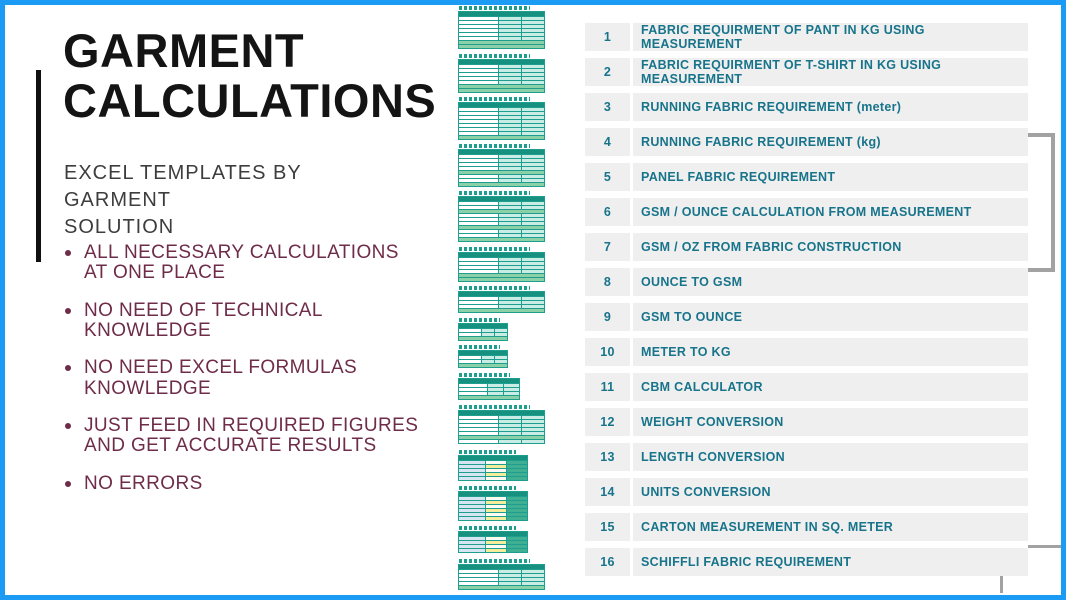 The width and height of the screenshot is (1066, 600). What do you see at coordinates (806, 387) in the screenshot?
I see `calc-row: 11 CBM CALCULATOR` at bounding box center [806, 387].